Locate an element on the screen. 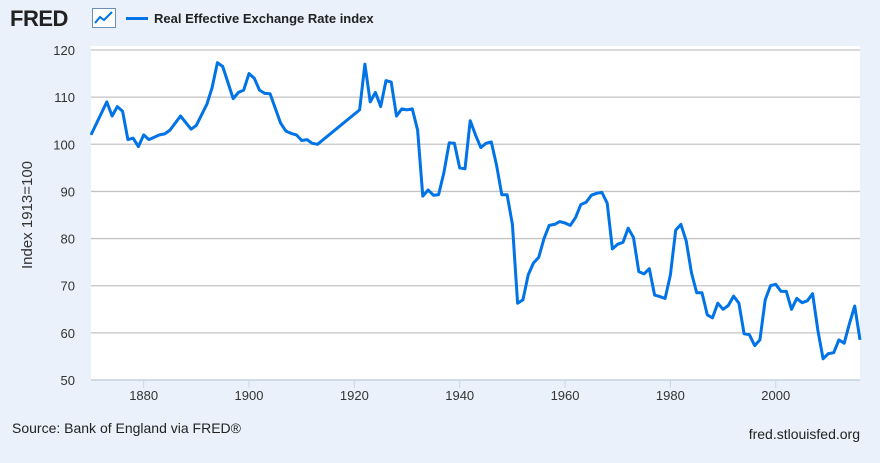 This screenshot has width=880, height=463. x-tick-label: 1940 is located at coordinates (459, 395).